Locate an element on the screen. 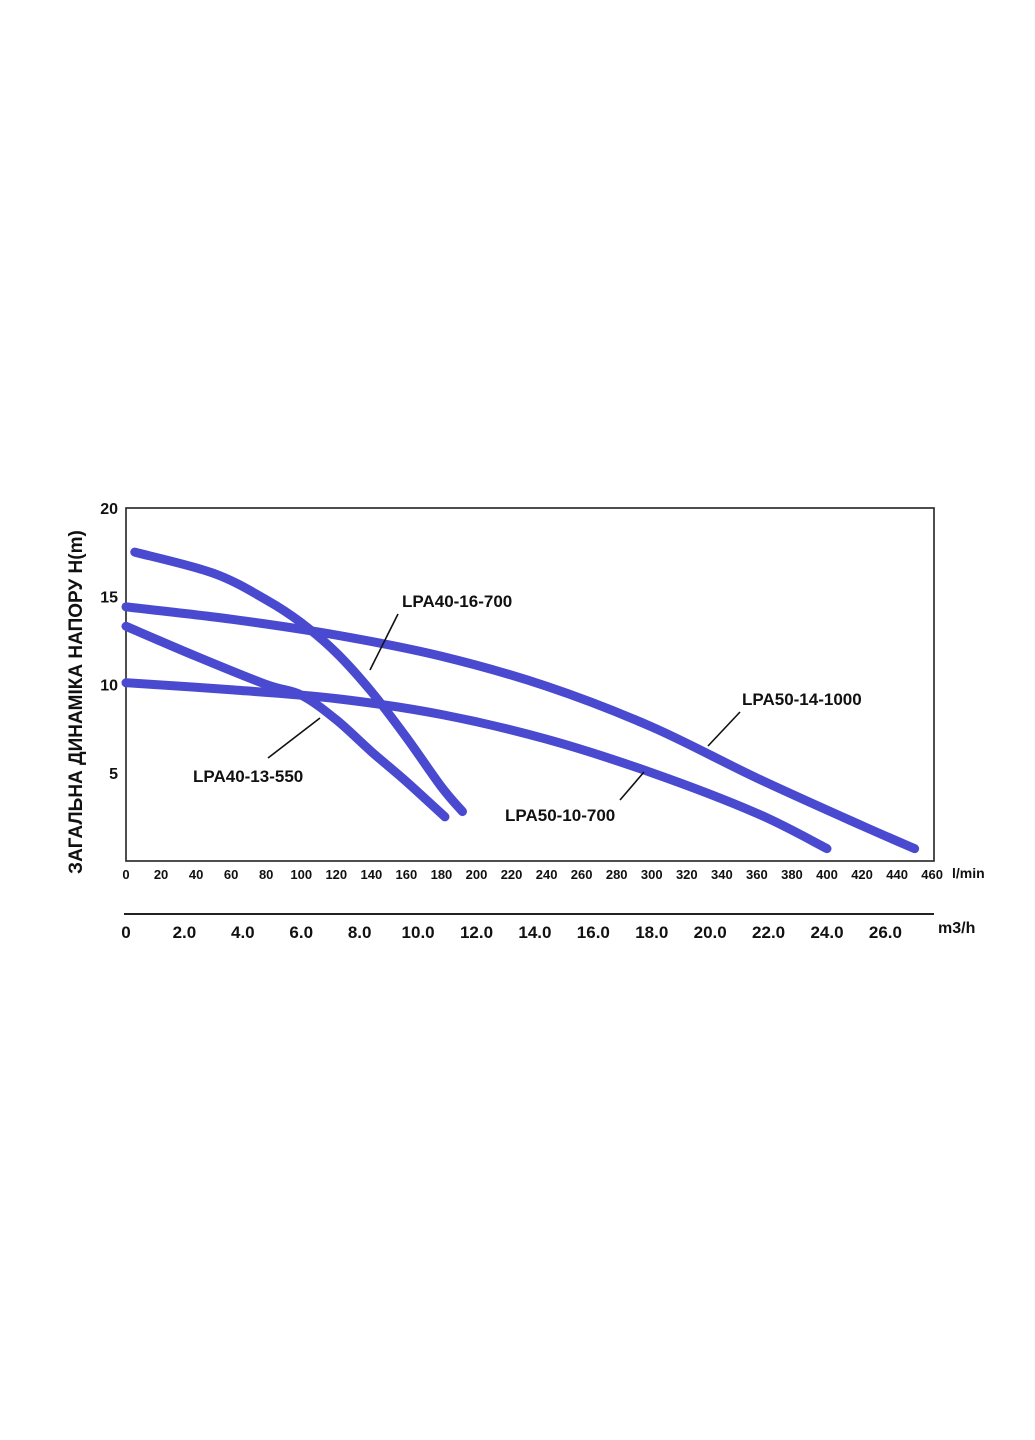 Image resolution: width=1035 pixels, height=1440 pixels. y-tick-label: 20 is located at coordinates (109, 509).